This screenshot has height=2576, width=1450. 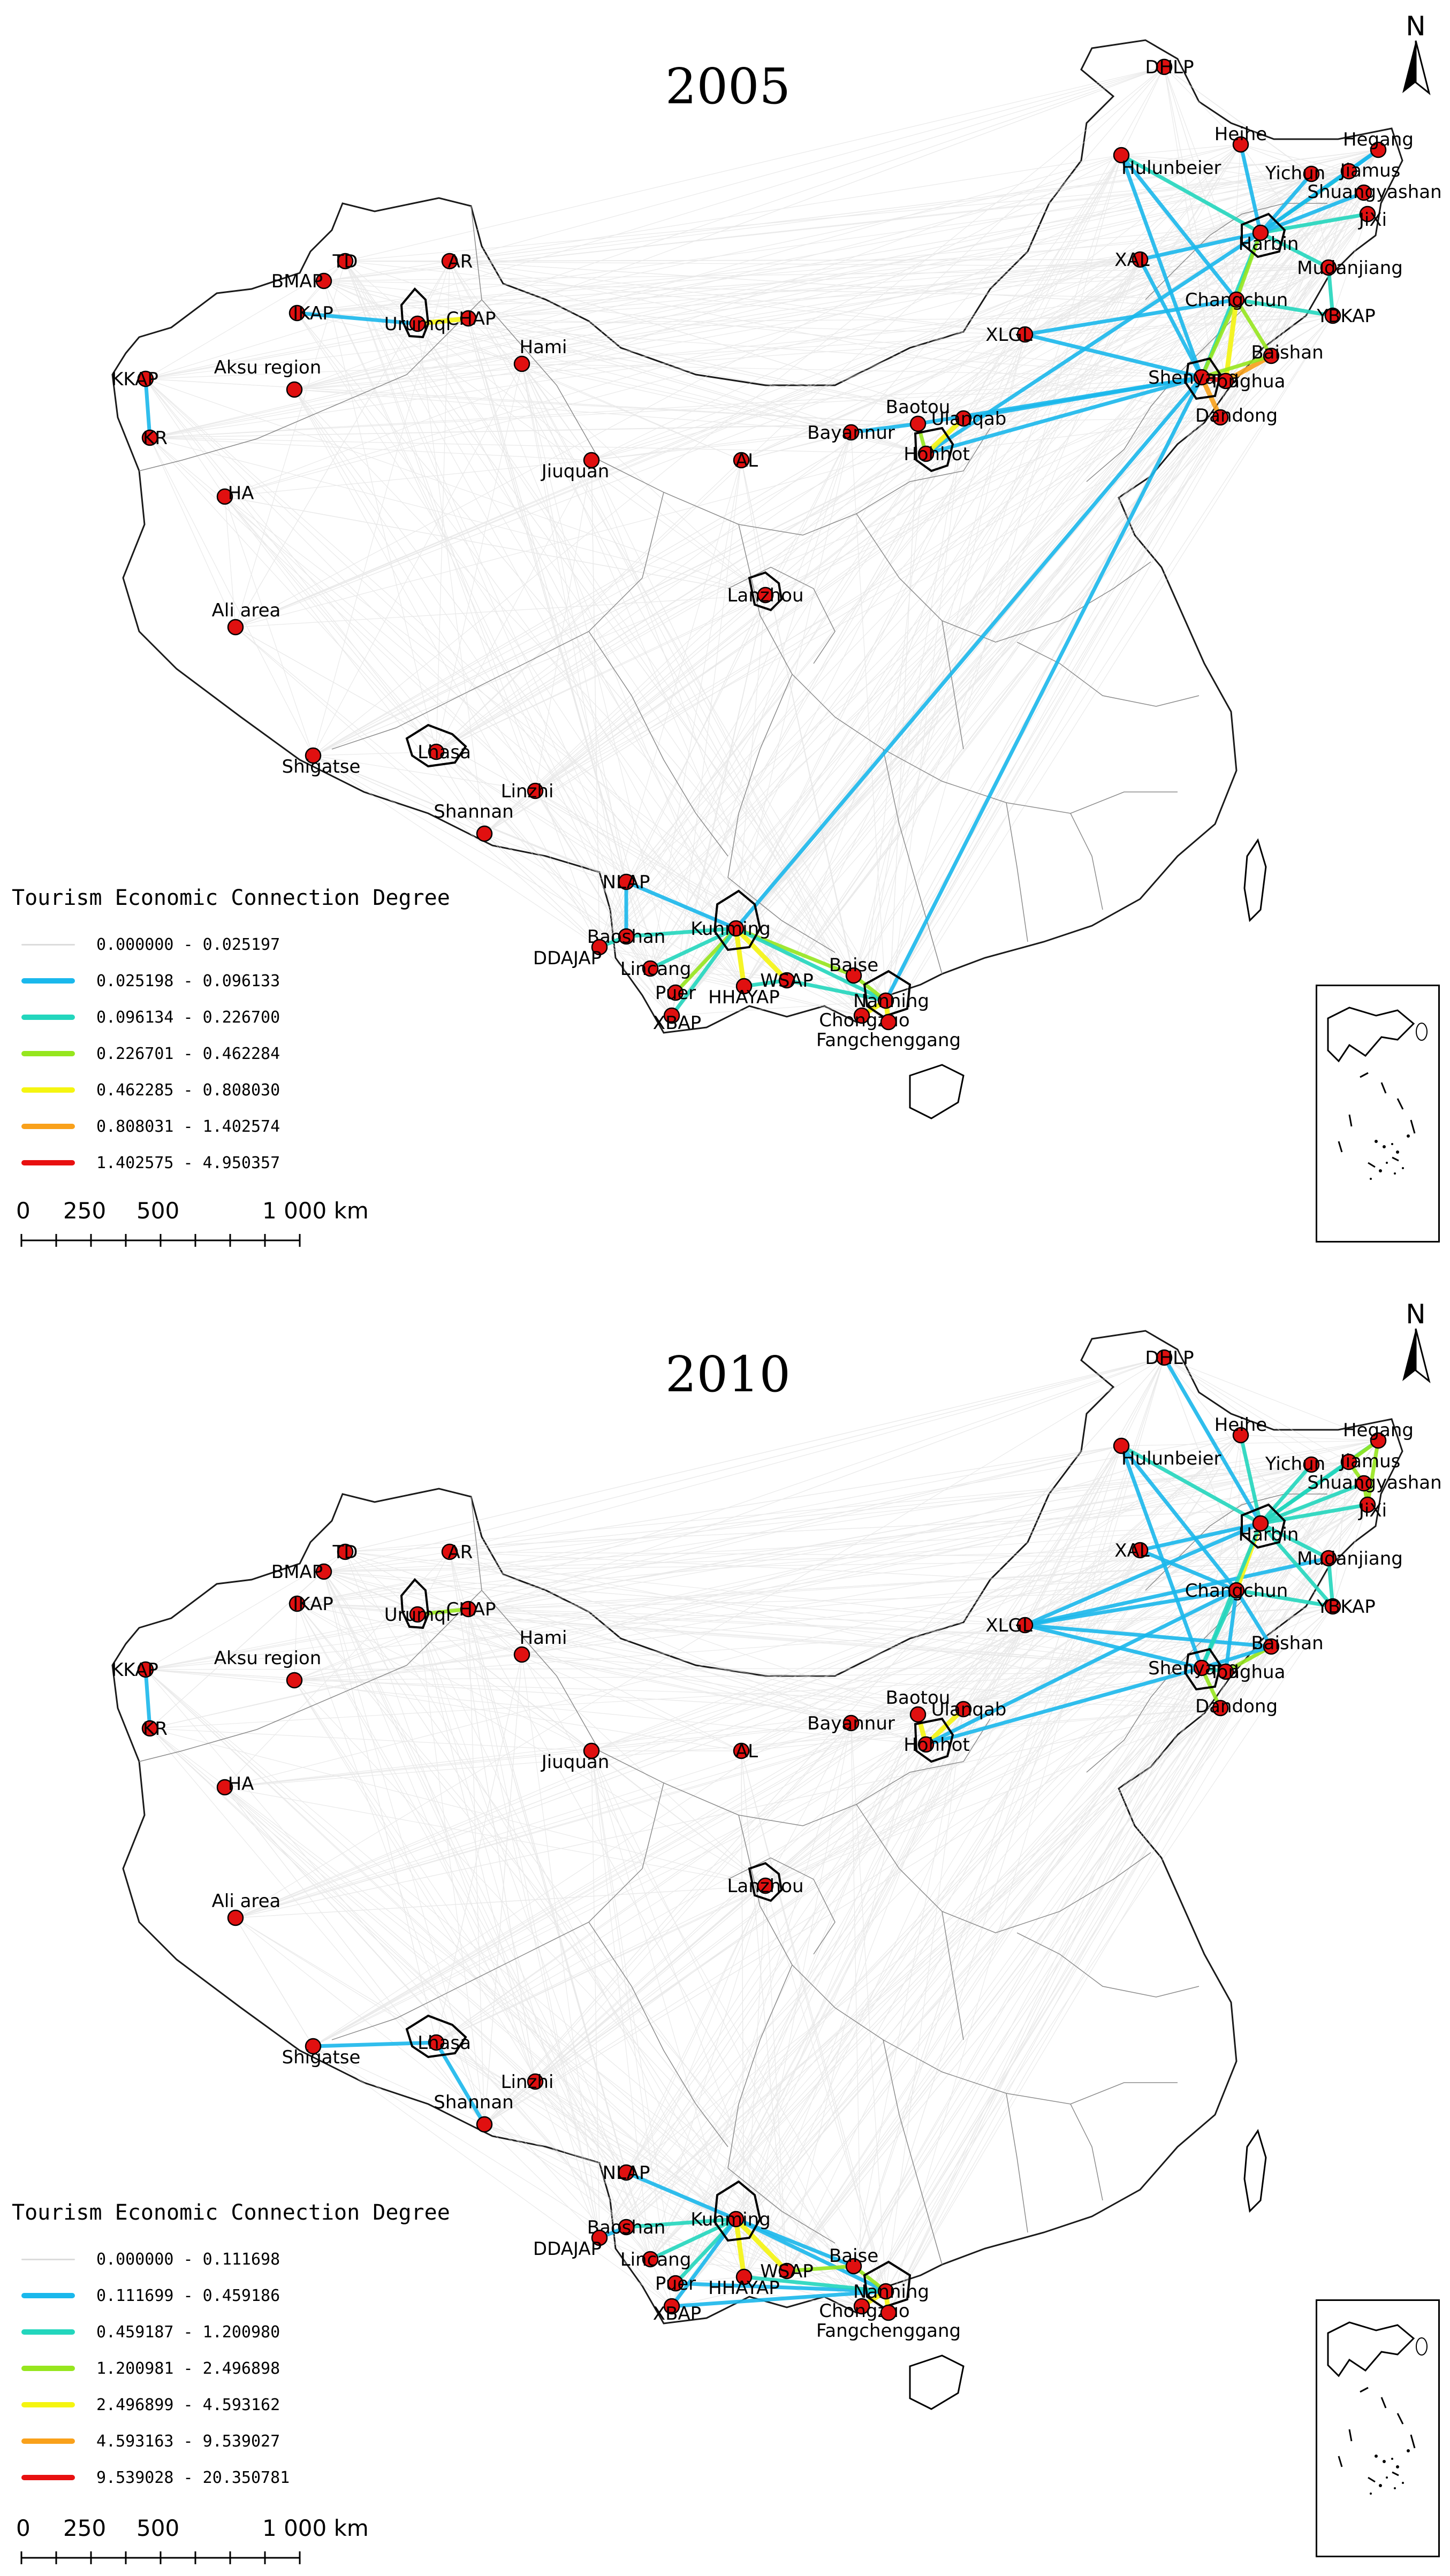 I want to click on city-label: XAL, so click(x=1132, y=1550).